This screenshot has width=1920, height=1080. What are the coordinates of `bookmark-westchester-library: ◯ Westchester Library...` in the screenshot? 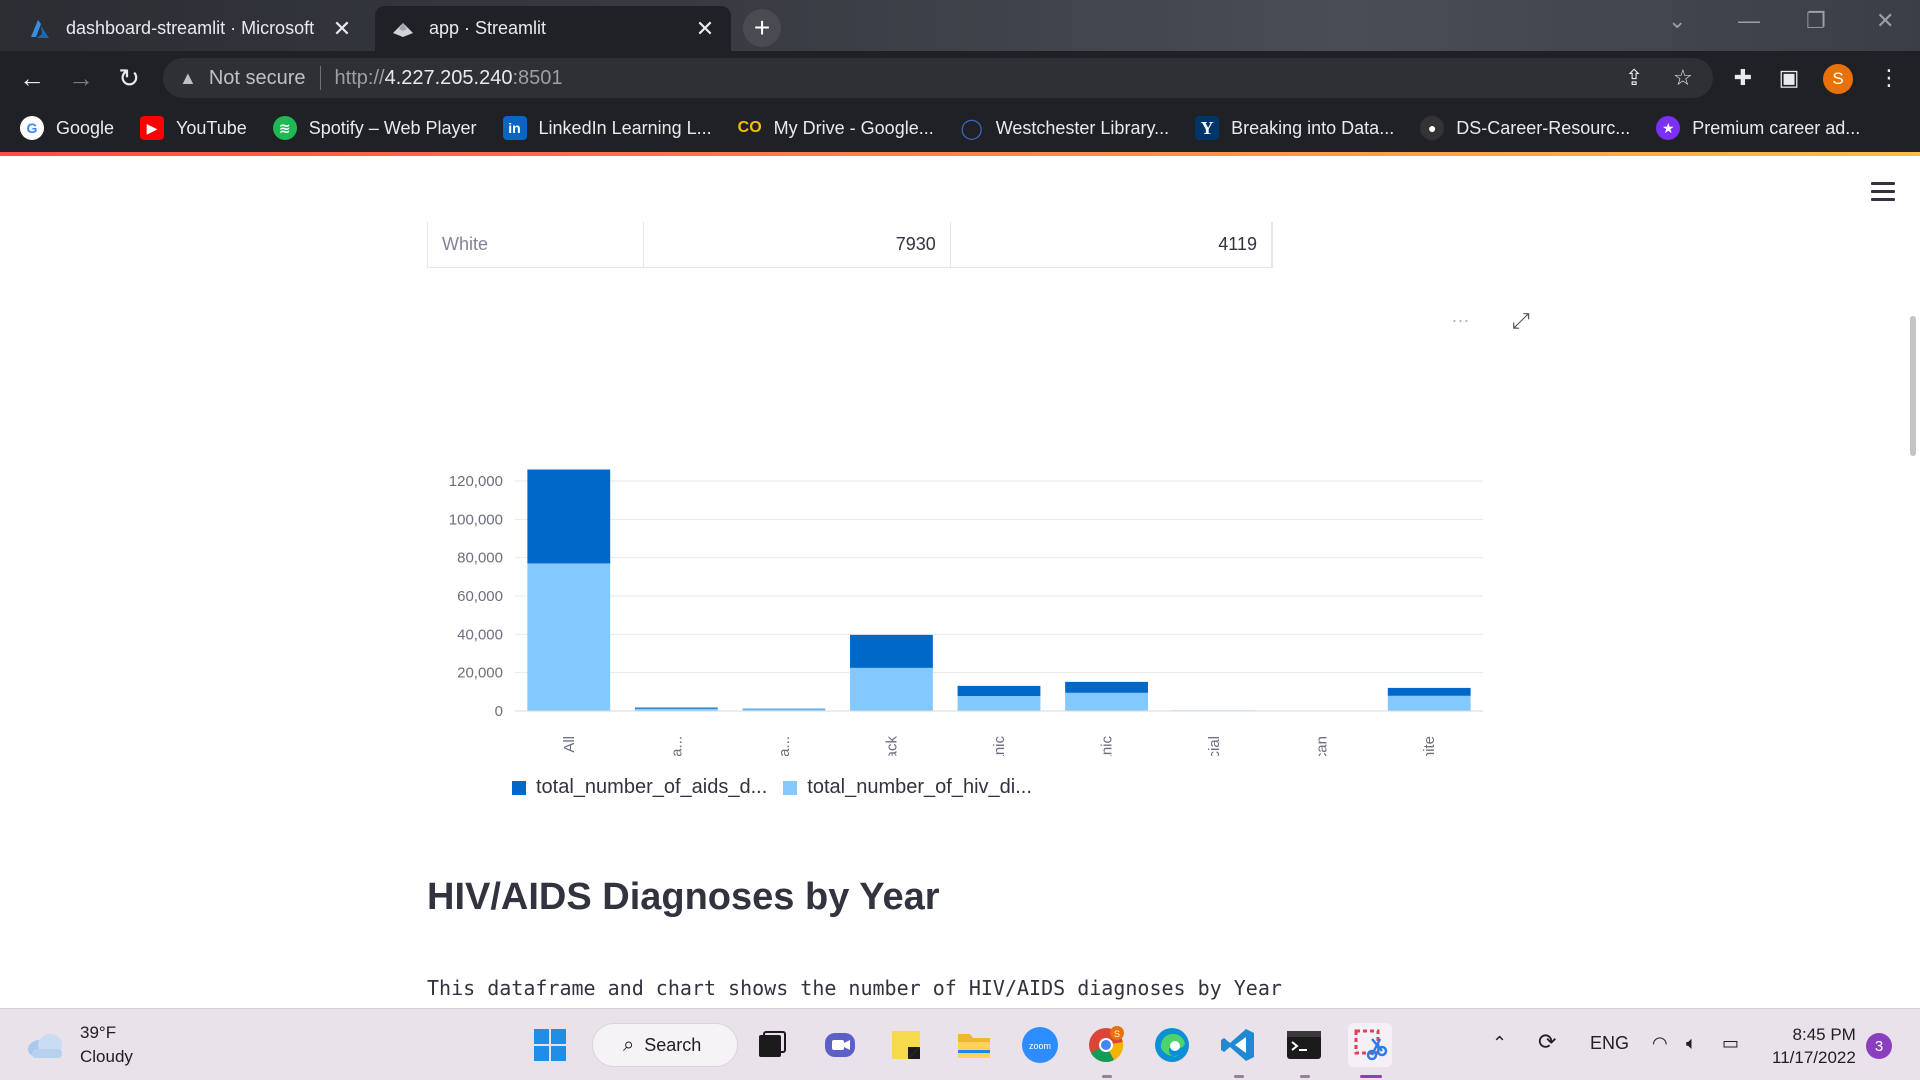 It's located at (1065, 128).